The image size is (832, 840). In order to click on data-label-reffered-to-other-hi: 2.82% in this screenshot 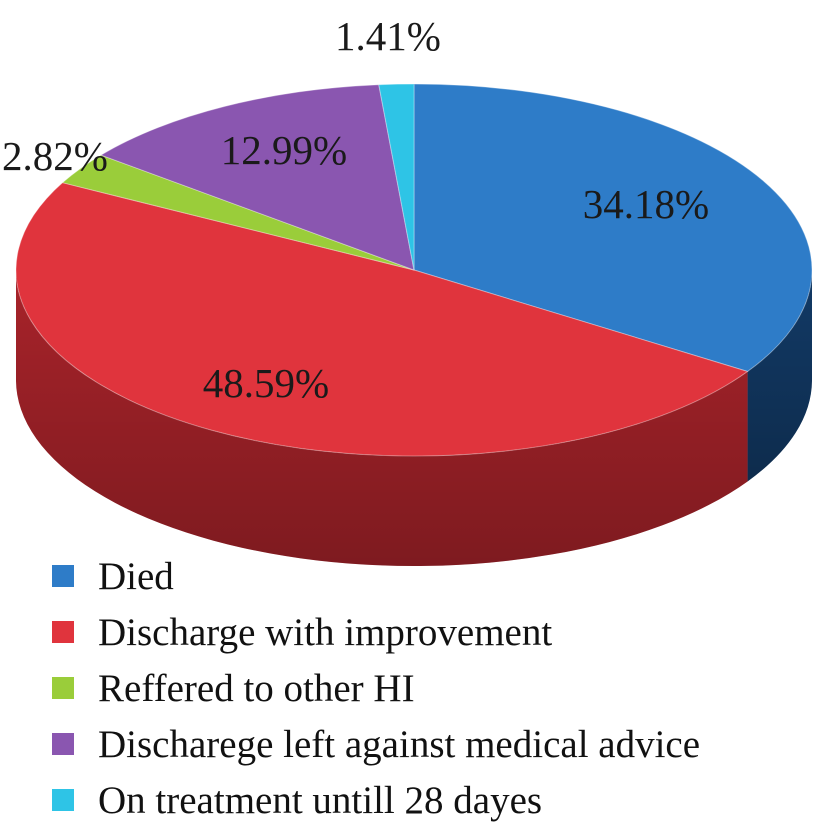, I will do `click(55, 156)`.